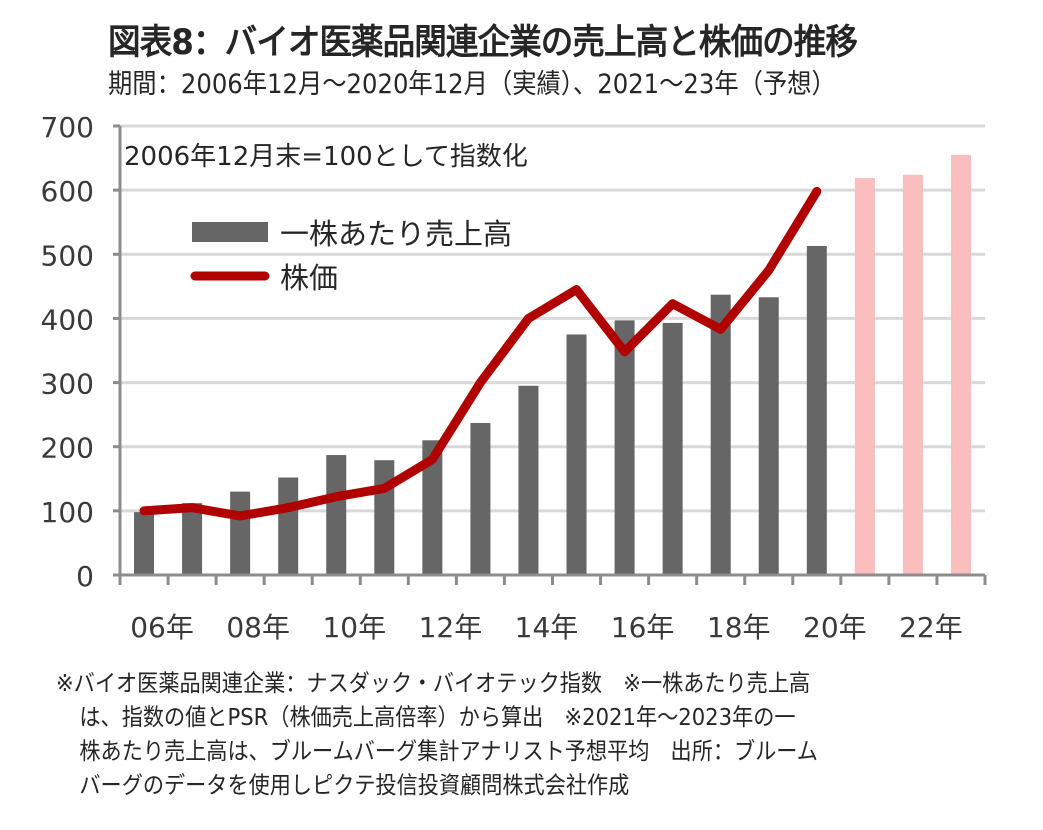  I want to click on footnote-line: ※バイオ医薬品関連企業：ナスダック・バイオテック指数 ※一株あたり売上高, so click(433, 683).